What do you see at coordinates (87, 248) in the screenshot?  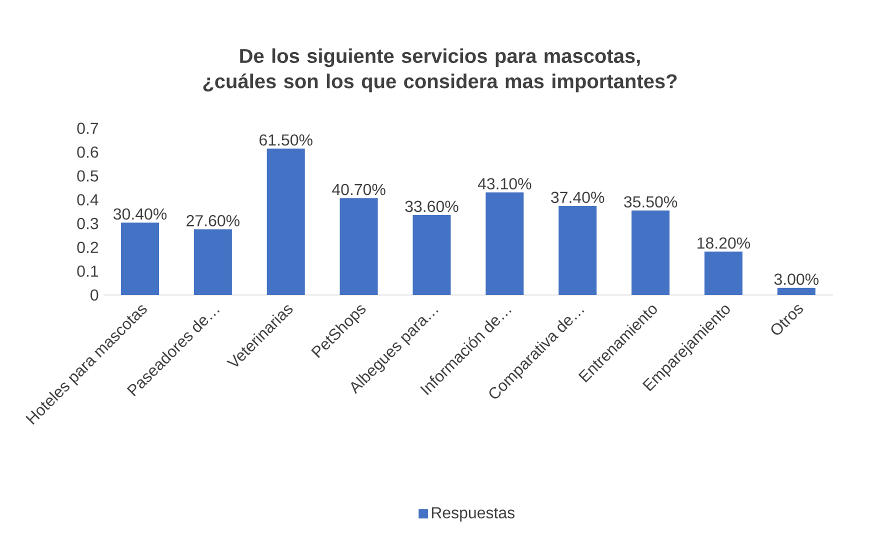 I see `y-tick-label: 0.2` at bounding box center [87, 248].